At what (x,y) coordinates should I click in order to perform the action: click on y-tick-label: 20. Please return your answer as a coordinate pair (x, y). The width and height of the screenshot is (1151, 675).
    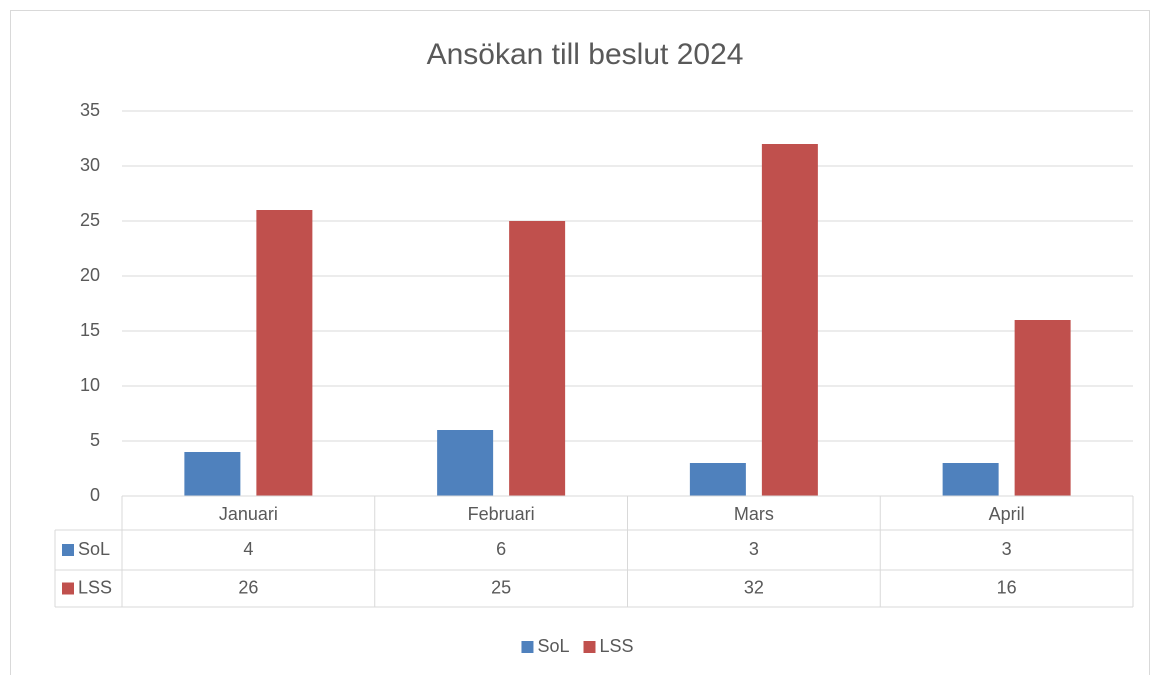
    Looking at the image, I should click on (90, 275).